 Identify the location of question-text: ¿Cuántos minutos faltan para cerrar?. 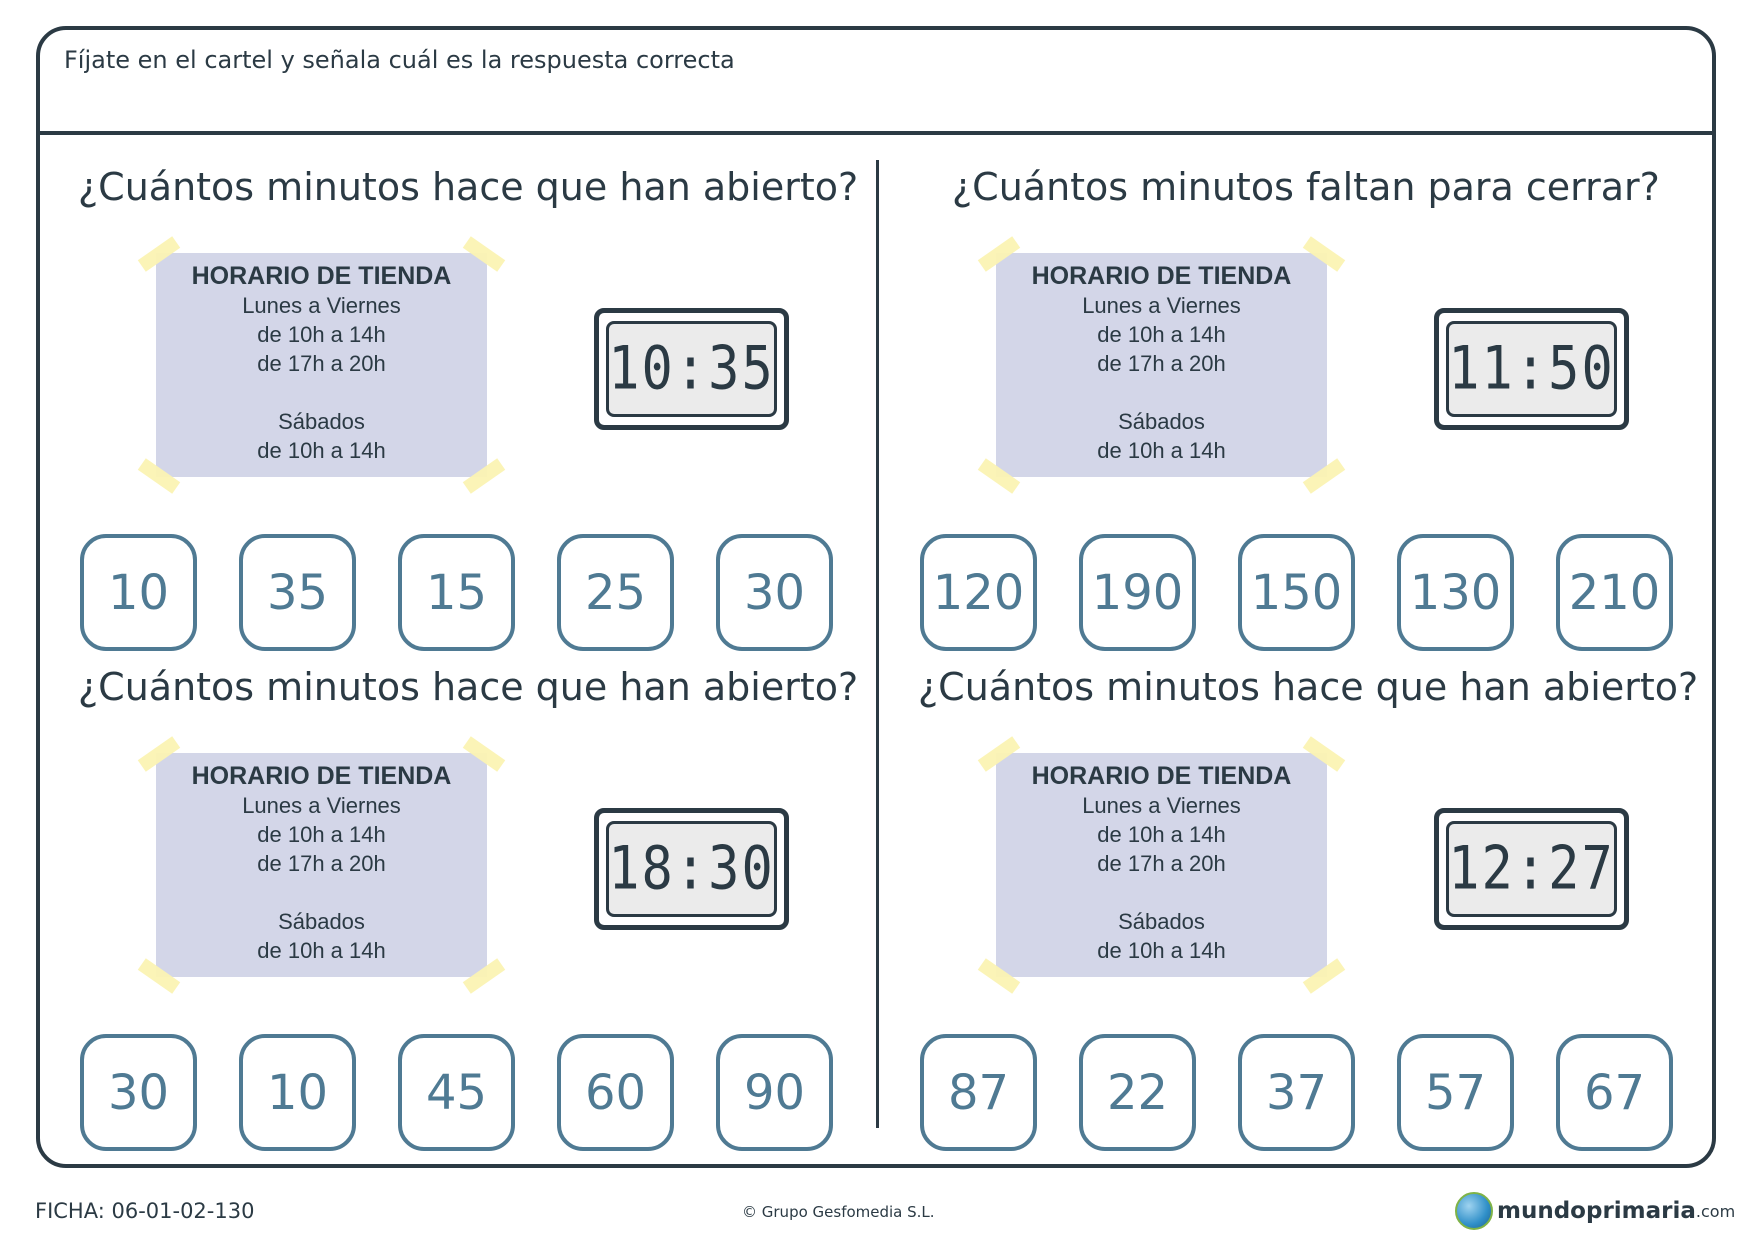
(1306, 187).